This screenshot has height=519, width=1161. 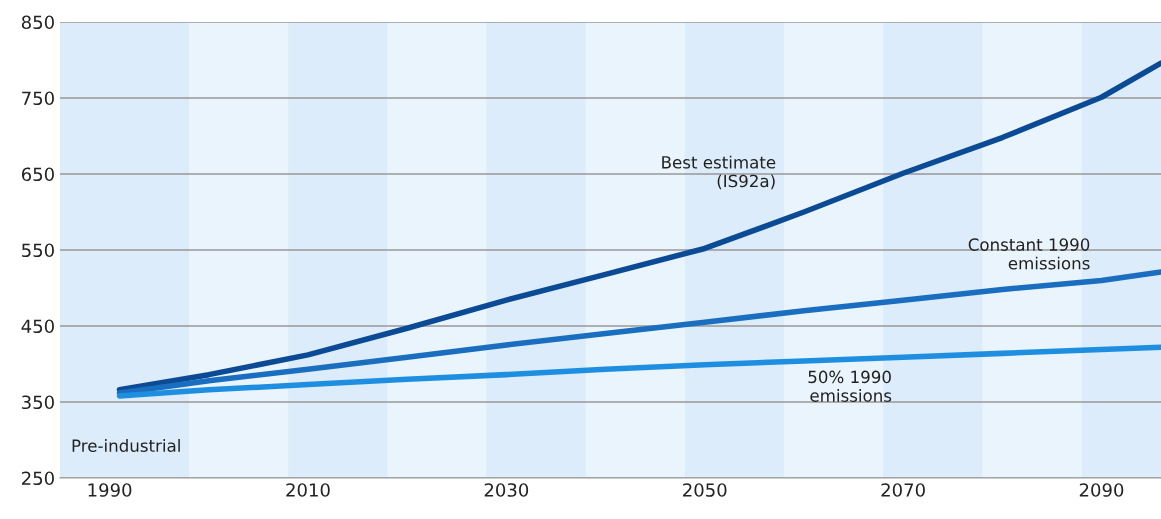 What do you see at coordinates (903, 490) in the screenshot?
I see `x-tick-label: 2070` at bounding box center [903, 490].